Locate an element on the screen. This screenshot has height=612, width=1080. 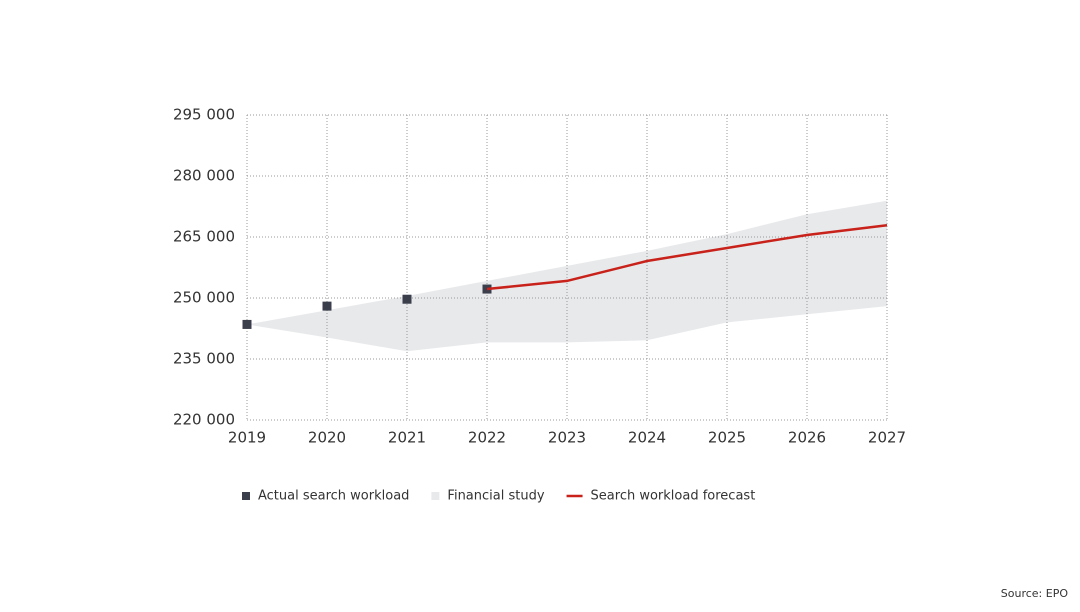
y-tick-label: 235 000 is located at coordinates (204, 359).